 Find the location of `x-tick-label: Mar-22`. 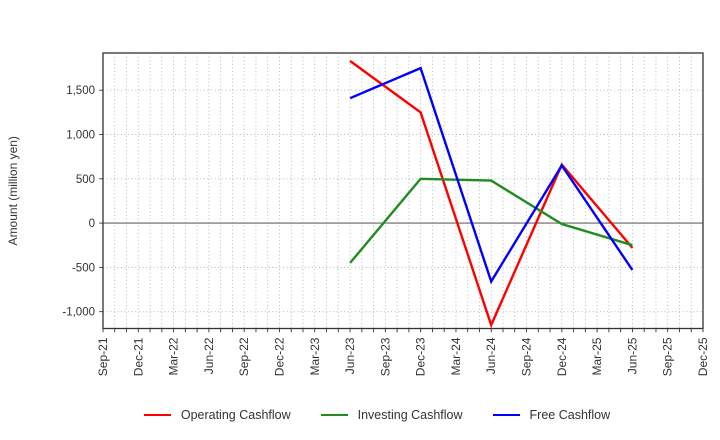

x-tick-label: Mar-22 is located at coordinates (174, 356).